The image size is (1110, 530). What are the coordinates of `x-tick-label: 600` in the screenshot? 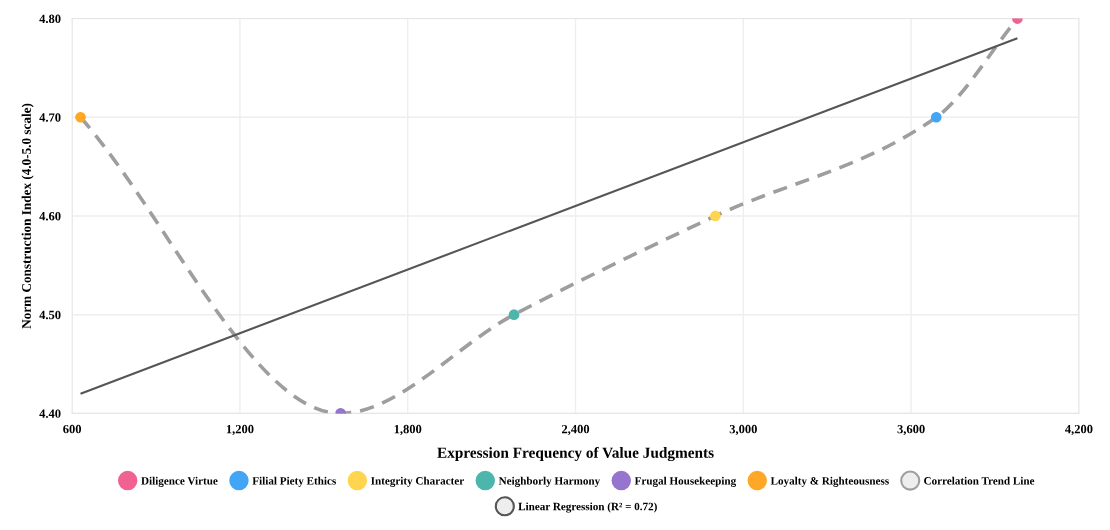 It's located at (72, 429).